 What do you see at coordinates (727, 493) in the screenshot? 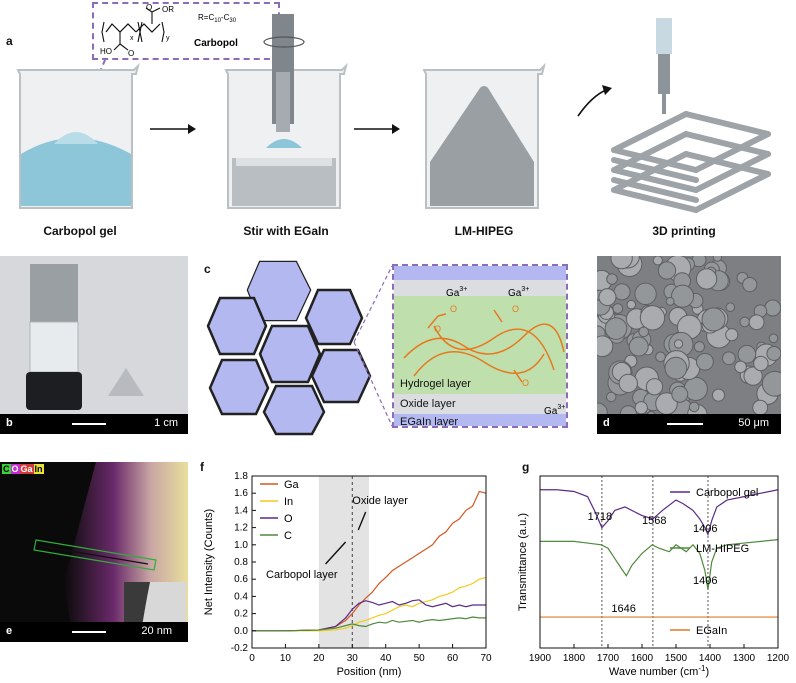
I see `legend-label-0: Carbopol gel` at bounding box center [727, 493].